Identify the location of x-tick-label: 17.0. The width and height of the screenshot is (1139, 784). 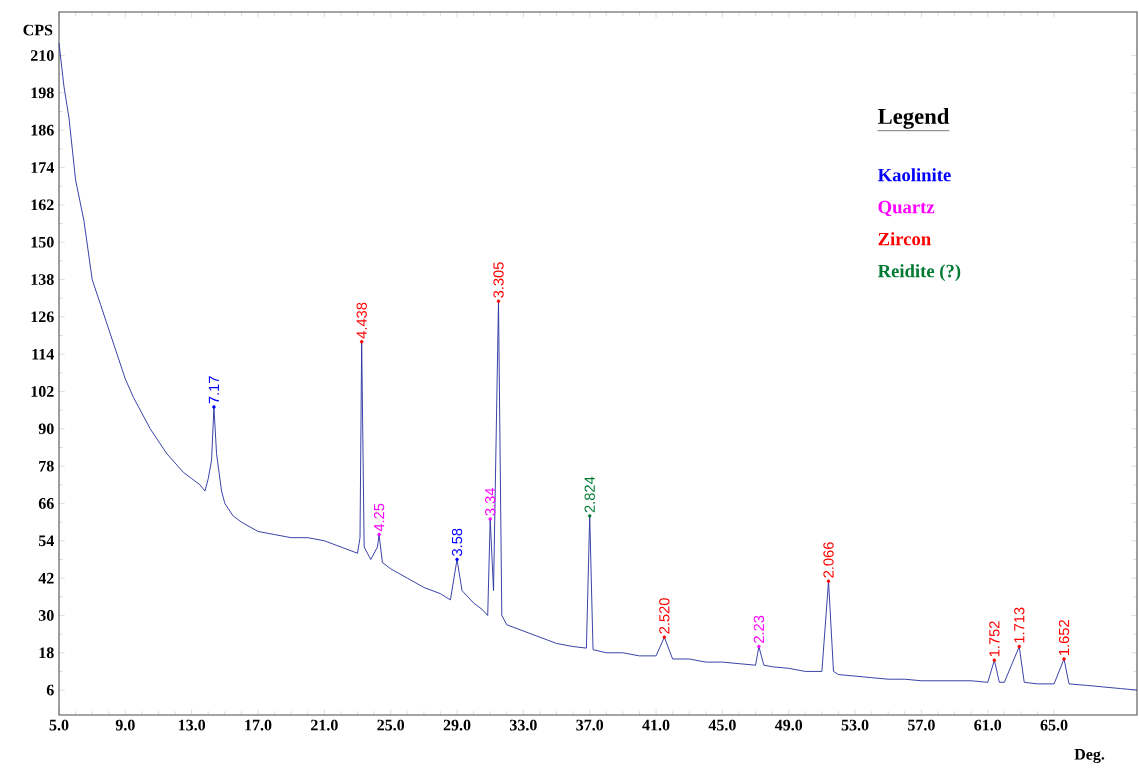
(258, 725).